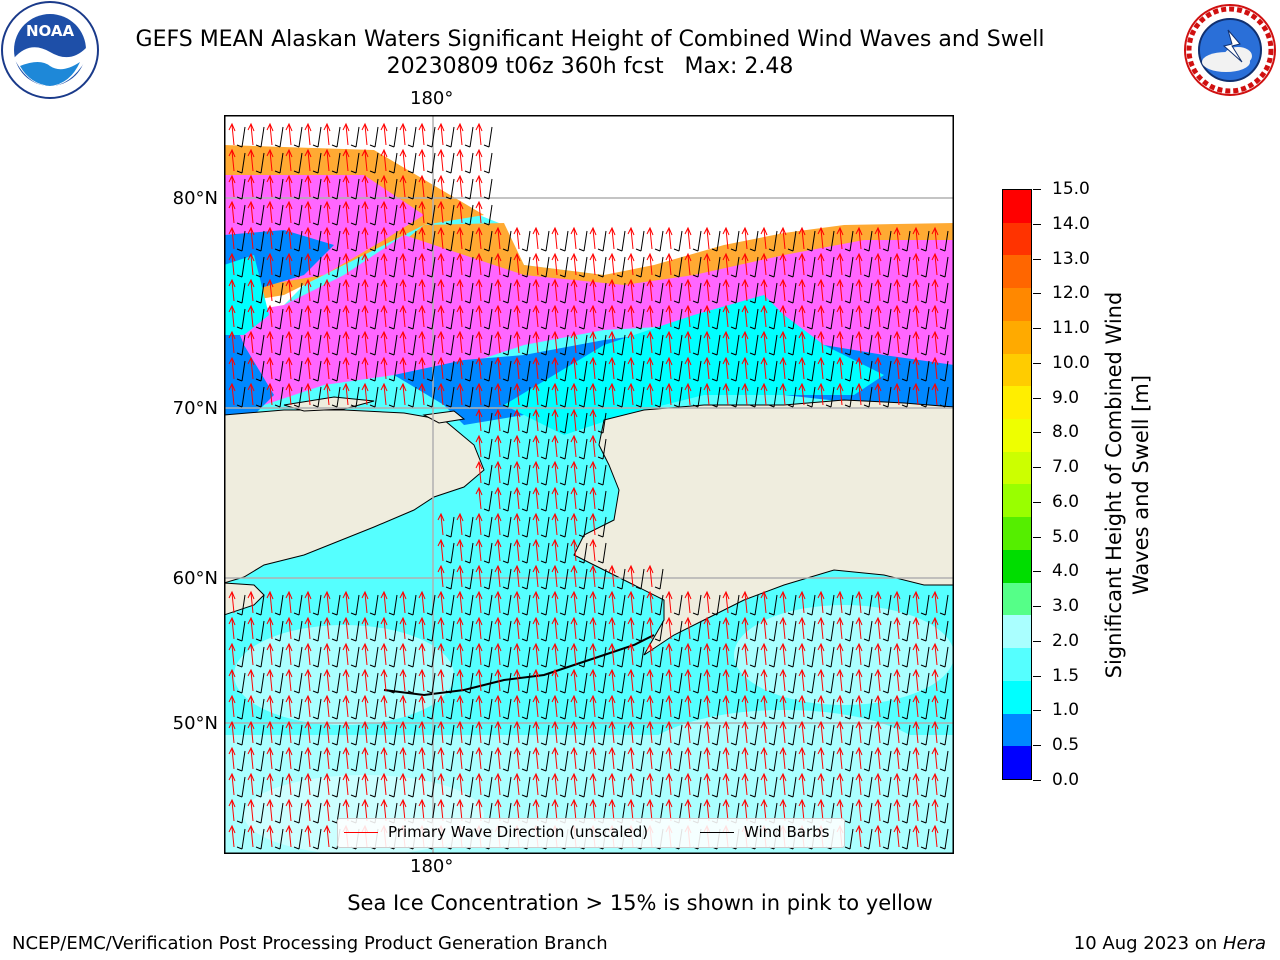 The image size is (1280, 960). I want to click on colorbar-segment, so click(1017, 468).